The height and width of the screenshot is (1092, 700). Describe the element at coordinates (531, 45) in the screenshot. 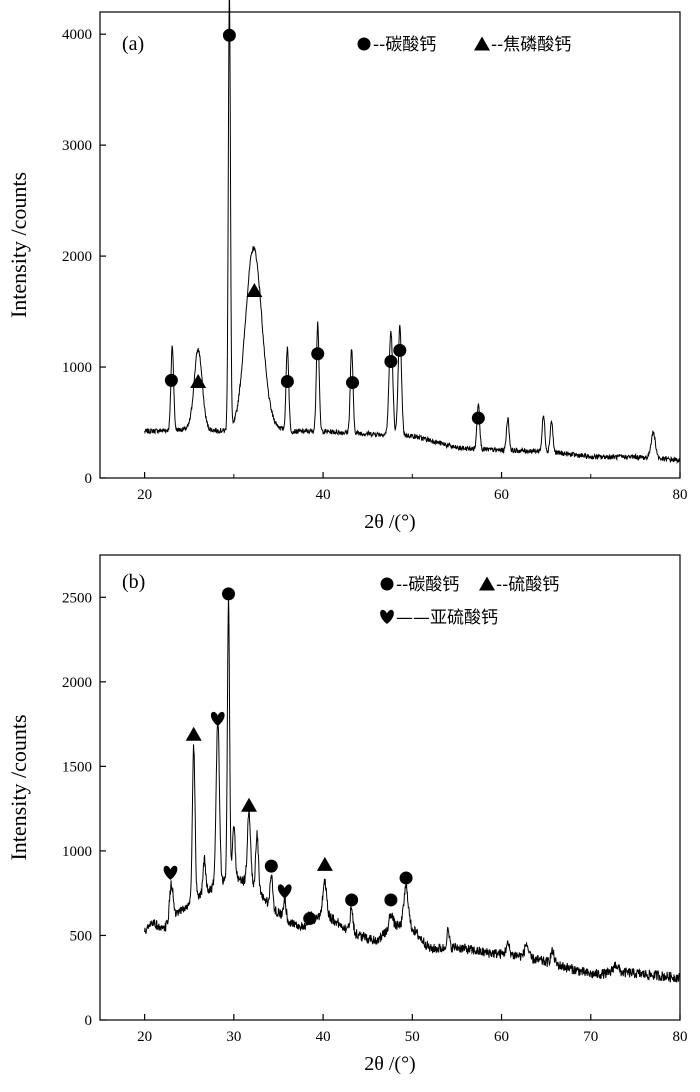

I see `legend-label: --焦磷酸钙` at that location.